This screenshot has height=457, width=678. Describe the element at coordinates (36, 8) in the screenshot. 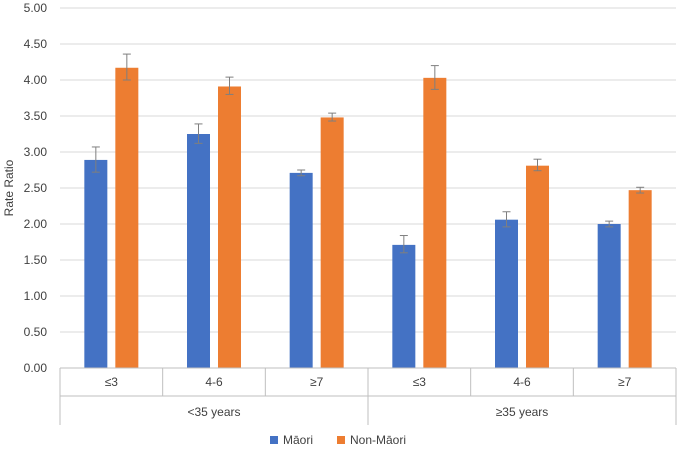

I see `y-tick-label: 5.00` at that location.